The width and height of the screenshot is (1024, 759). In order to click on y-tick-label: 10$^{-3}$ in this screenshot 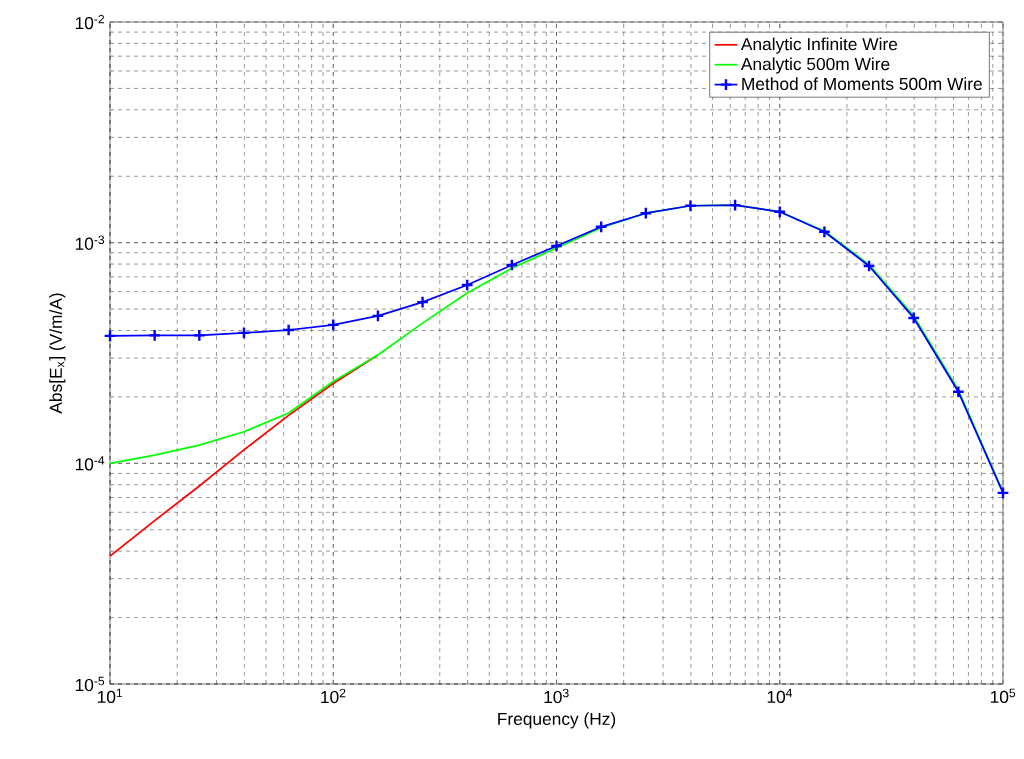, I will do `click(90, 242)`.